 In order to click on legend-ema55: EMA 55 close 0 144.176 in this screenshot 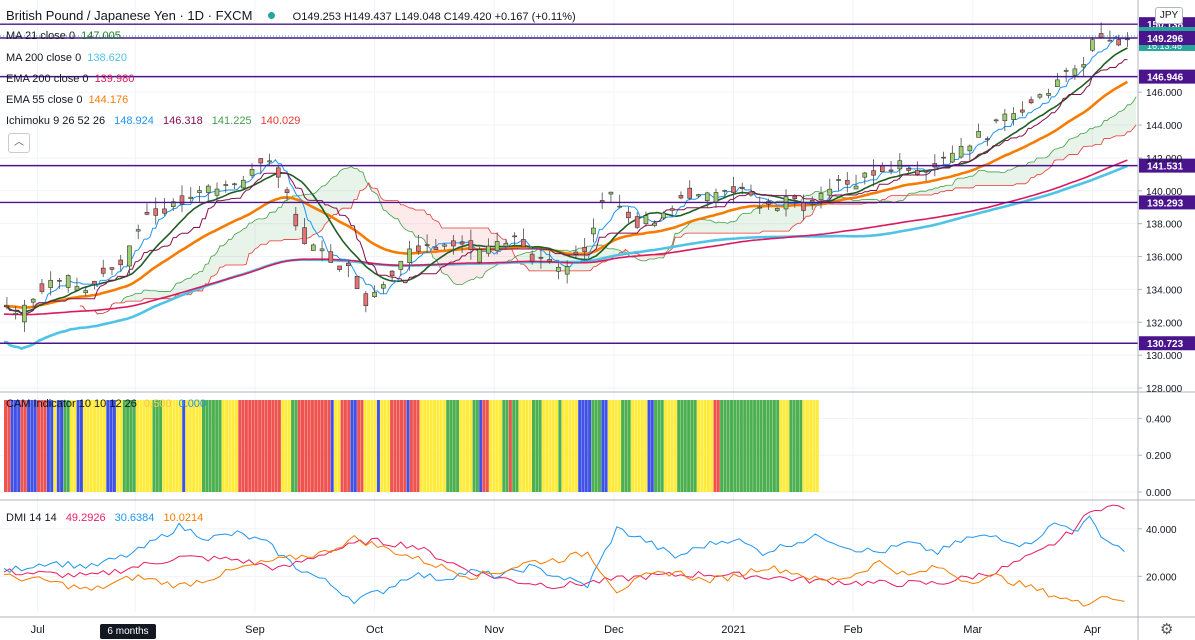, I will do `click(67, 100)`.